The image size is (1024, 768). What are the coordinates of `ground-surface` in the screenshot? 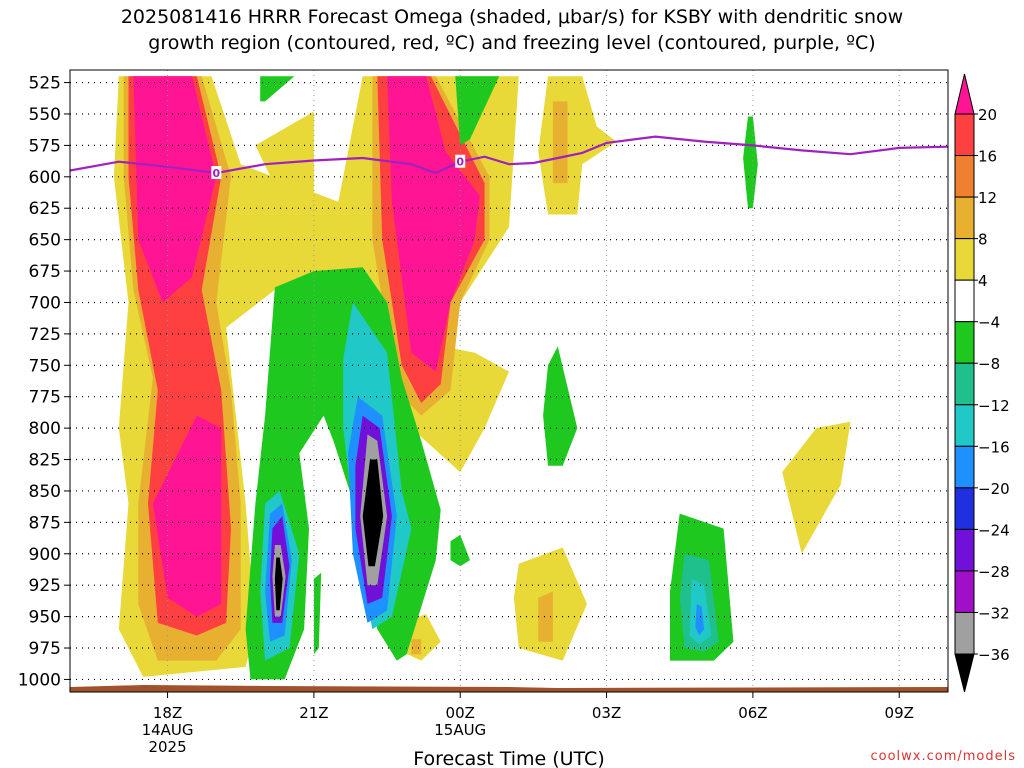 It's located at (509, 688).